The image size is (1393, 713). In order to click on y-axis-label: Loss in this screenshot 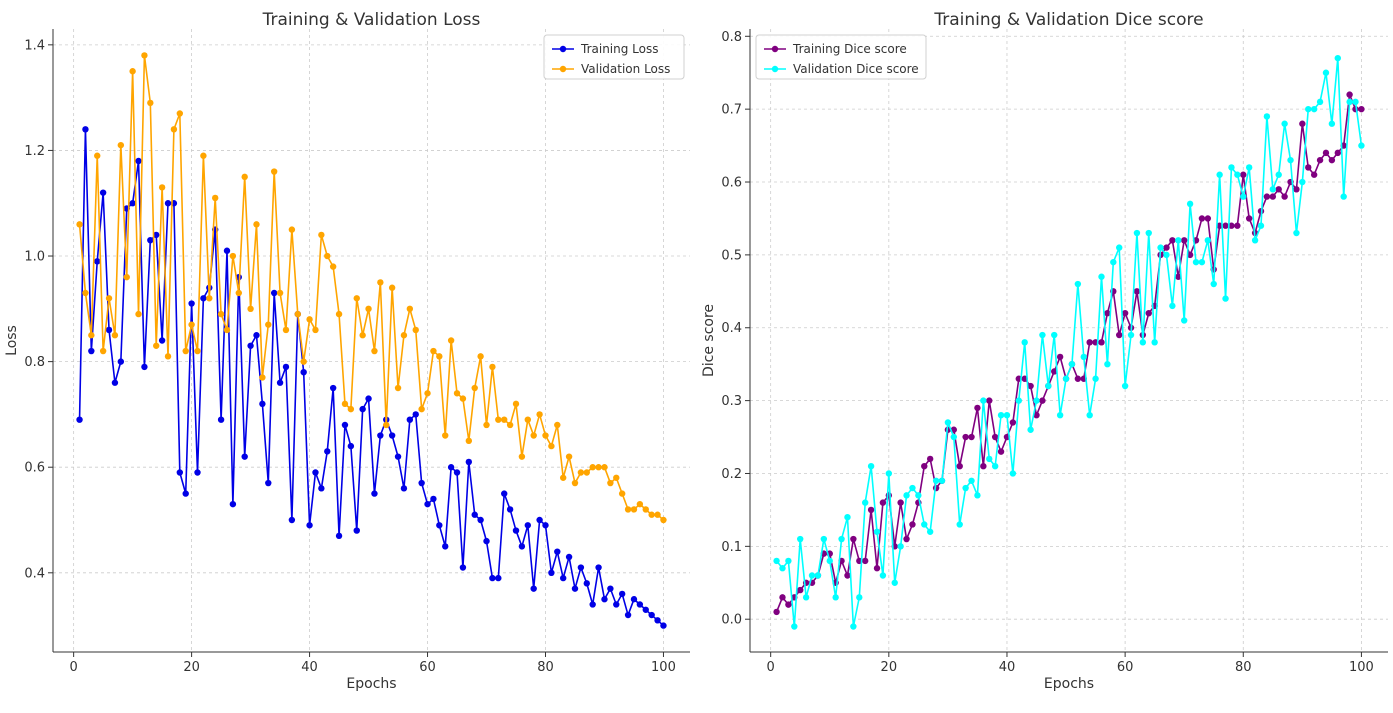, I will do `click(12, 340)`.